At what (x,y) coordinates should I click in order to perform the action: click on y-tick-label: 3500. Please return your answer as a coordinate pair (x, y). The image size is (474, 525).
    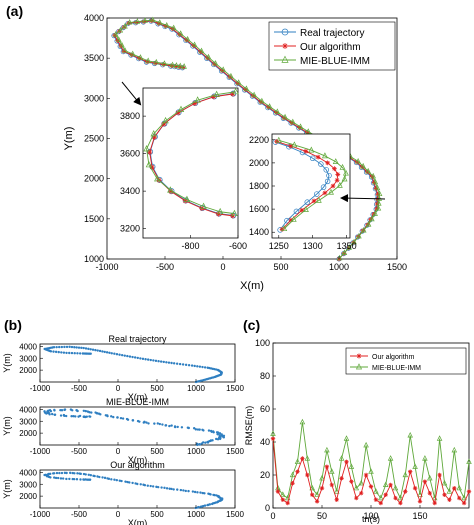
    Looking at the image, I should click on (94, 58).